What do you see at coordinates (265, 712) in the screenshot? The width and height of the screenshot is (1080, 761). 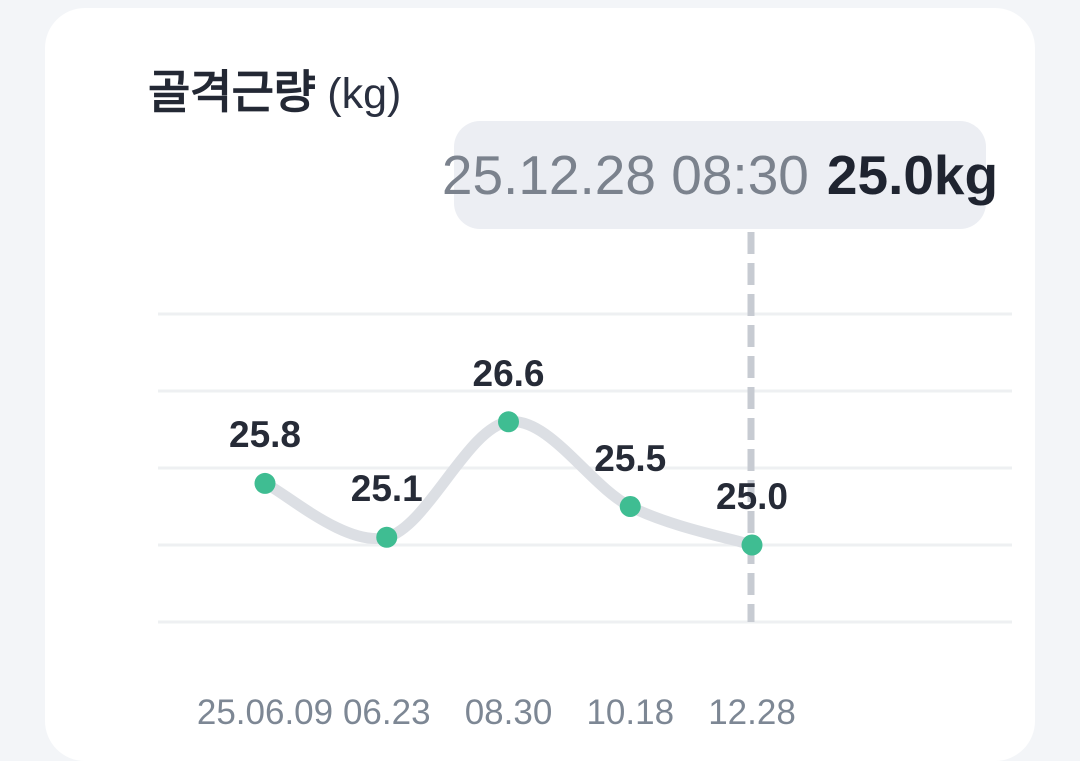 I see `x-axis-tick-label: 25.06.09` at bounding box center [265, 712].